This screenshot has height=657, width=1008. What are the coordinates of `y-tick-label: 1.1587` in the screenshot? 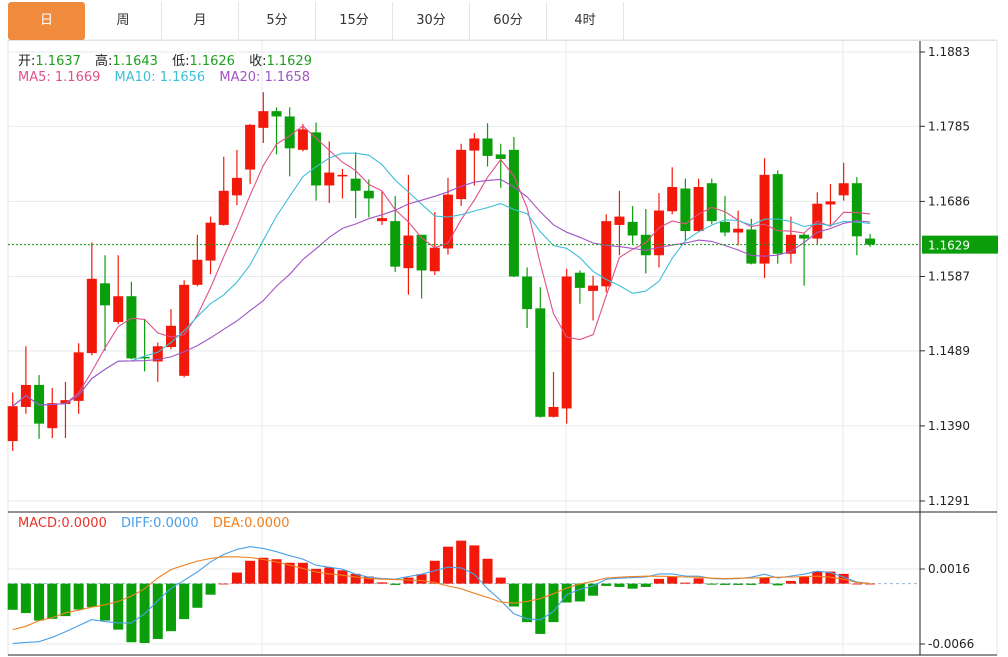 It's located at (949, 277).